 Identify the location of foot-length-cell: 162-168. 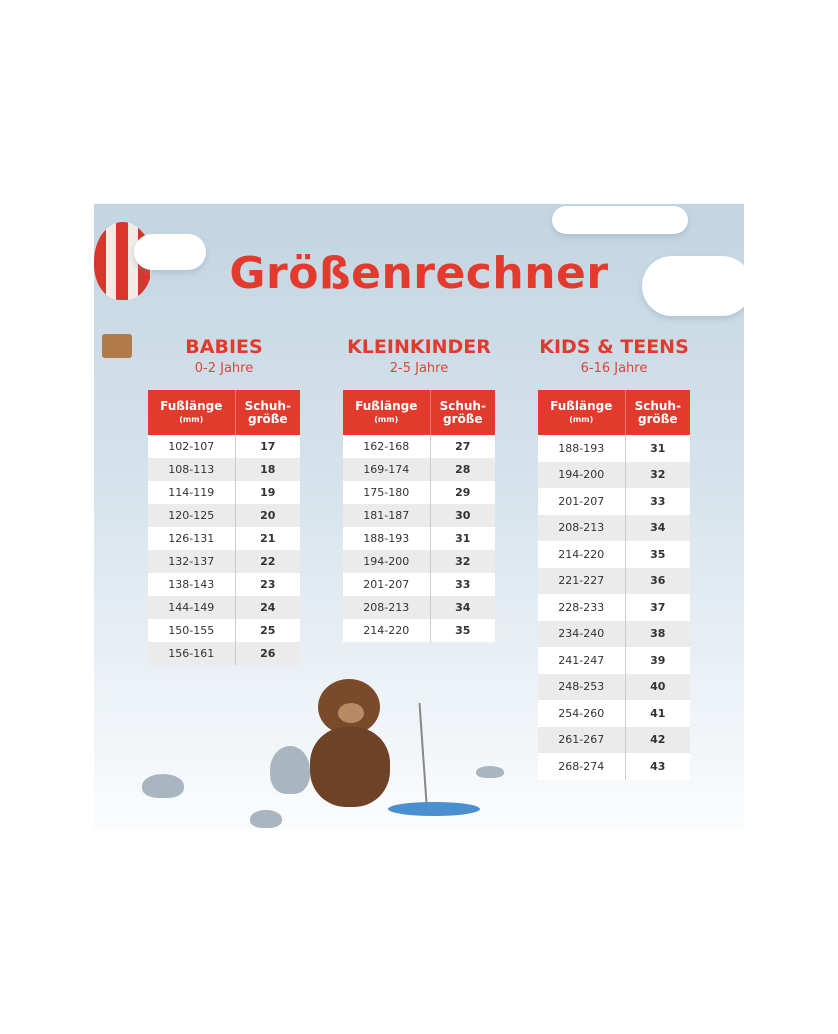
(387, 446).